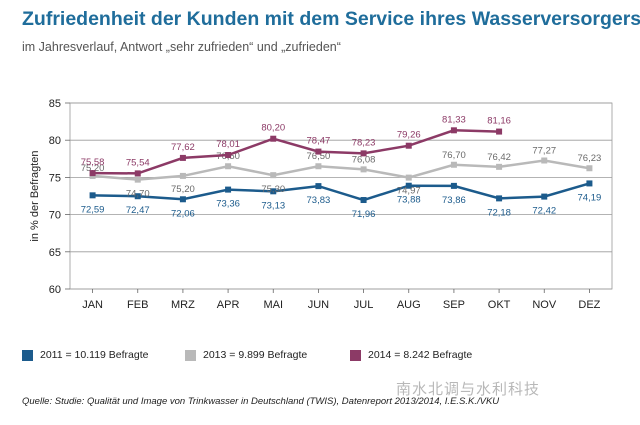 This screenshot has height=425, width=640. What do you see at coordinates (454, 200) in the screenshot?
I see `data-label-2011-sep: 73,86` at bounding box center [454, 200].